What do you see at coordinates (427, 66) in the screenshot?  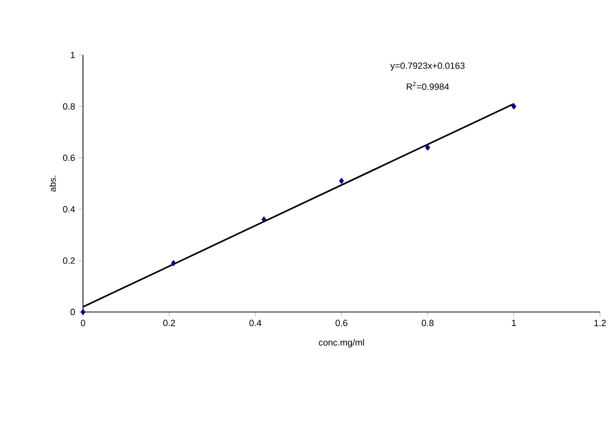 I see `annotation: y=0.7923x+0.0163` at bounding box center [427, 66].